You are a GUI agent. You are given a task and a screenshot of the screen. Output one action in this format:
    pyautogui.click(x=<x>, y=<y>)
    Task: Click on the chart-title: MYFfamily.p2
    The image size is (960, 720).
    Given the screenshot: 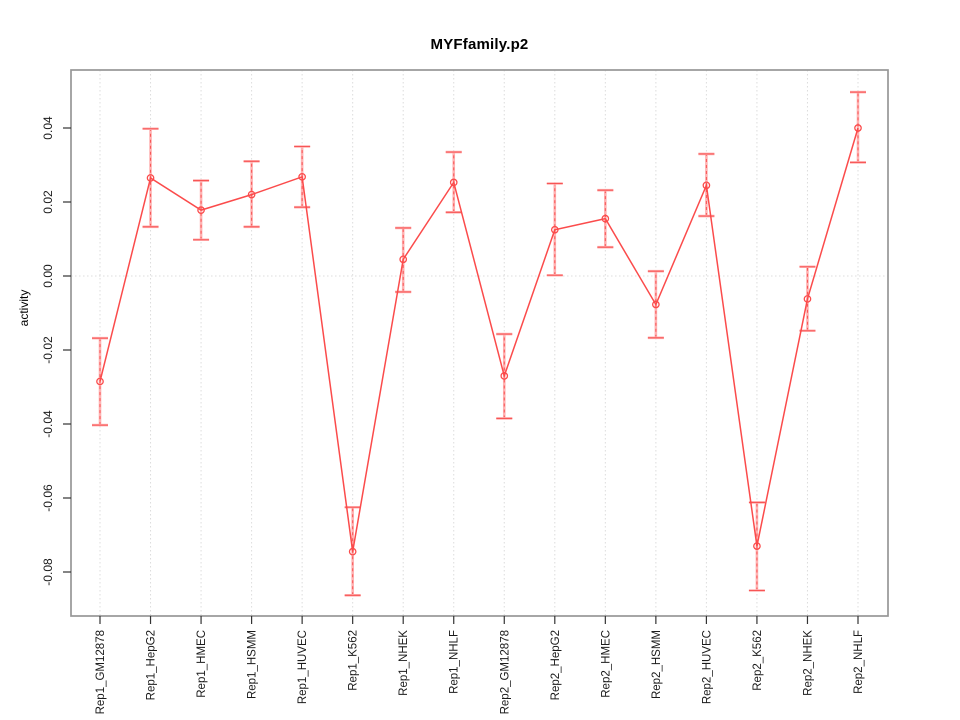 What is the action you would take?
    pyautogui.click(x=479, y=44)
    